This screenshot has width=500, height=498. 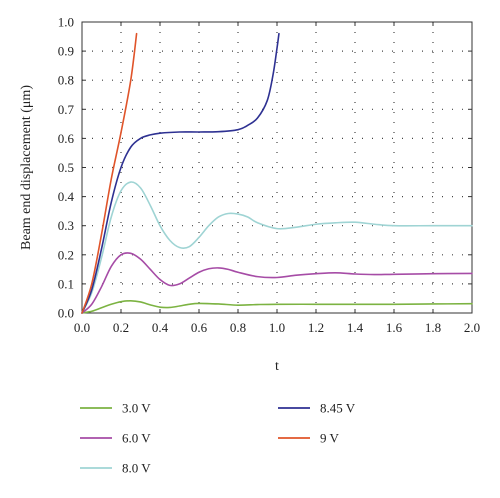 What do you see at coordinates (66, 109) in the screenshot?
I see `y-tick-label: 0.7` at bounding box center [66, 109].